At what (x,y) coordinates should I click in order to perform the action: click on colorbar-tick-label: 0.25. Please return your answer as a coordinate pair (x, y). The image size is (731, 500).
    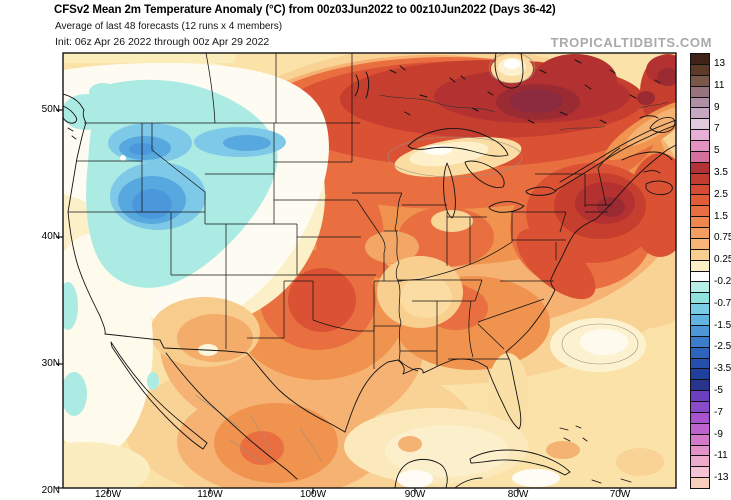
    Looking at the image, I should click on (722, 260).